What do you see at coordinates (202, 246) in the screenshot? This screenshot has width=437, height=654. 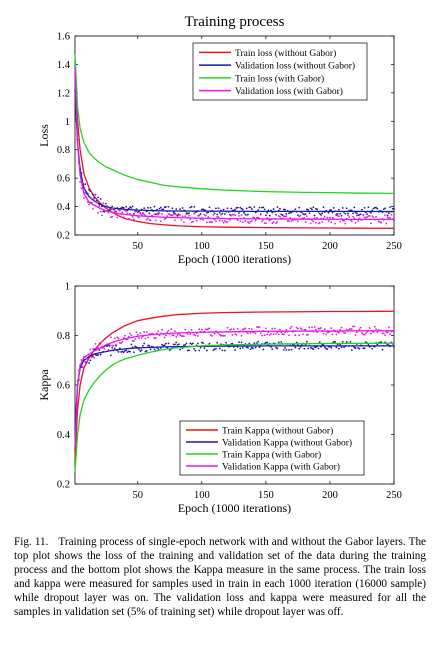 I see `x-tick-label: 100` at bounding box center [202, 246].